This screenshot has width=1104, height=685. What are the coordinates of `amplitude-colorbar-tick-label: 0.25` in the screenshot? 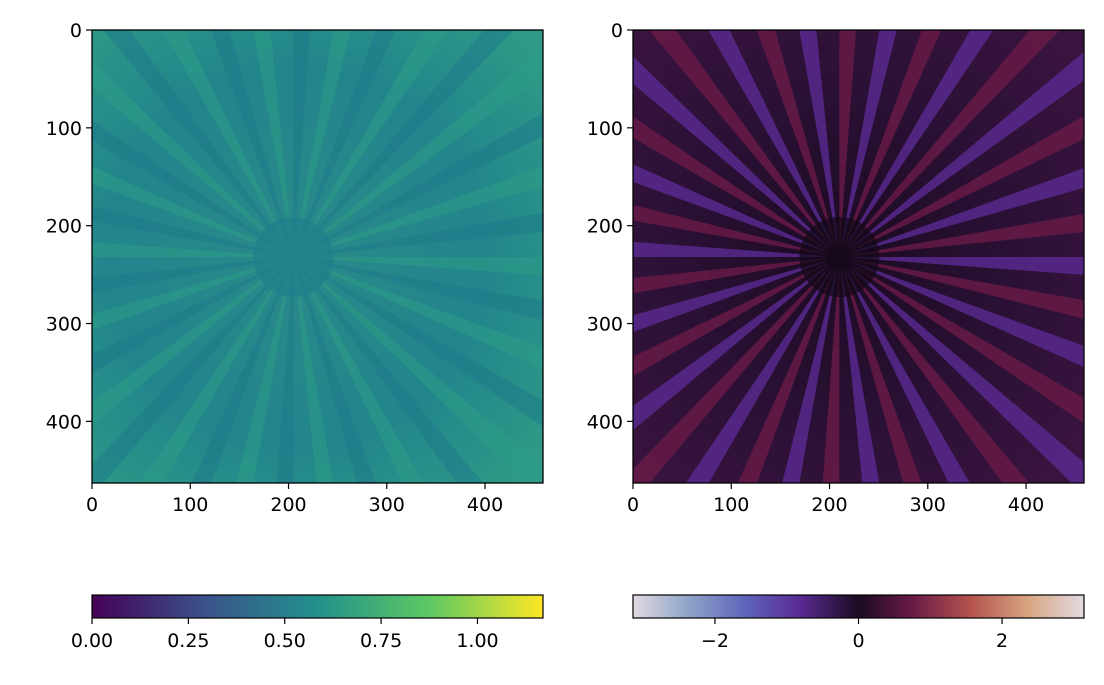 It's located at (188, 641).